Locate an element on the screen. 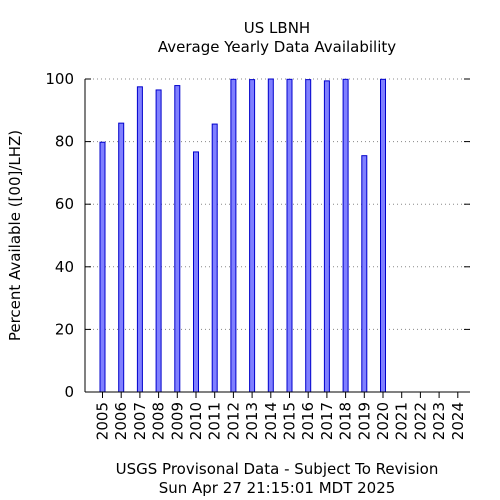 The width and height of the screenshot is (500, 500). bar-2012 is located at coordinates (233, 235).